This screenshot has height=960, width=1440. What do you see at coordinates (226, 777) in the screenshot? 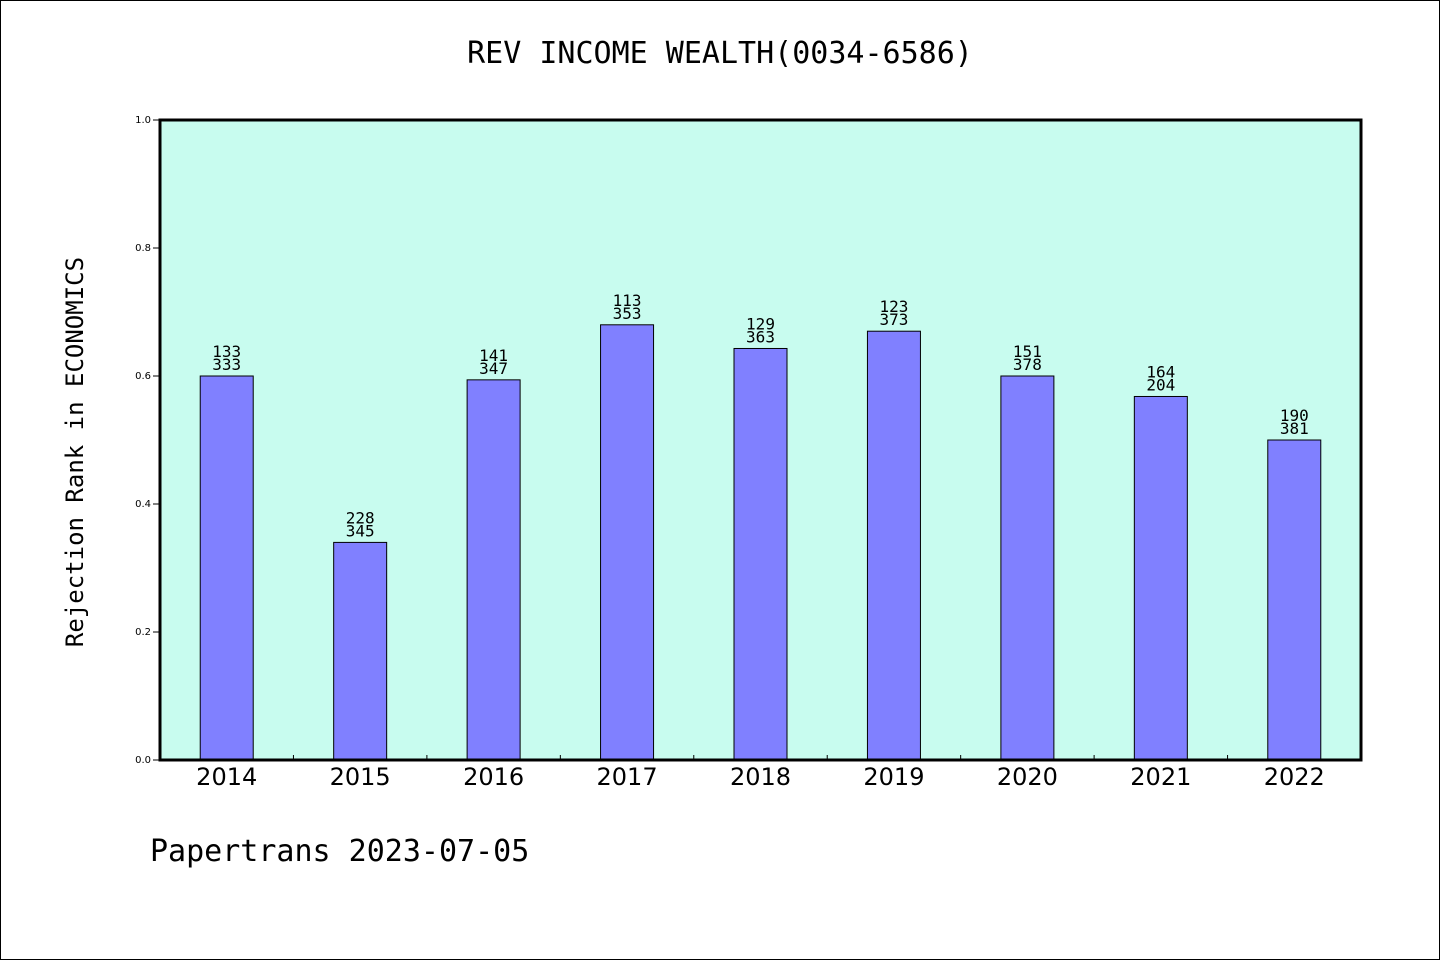
I see `x-tick-label: 2014` at bounding box center [226, 777].